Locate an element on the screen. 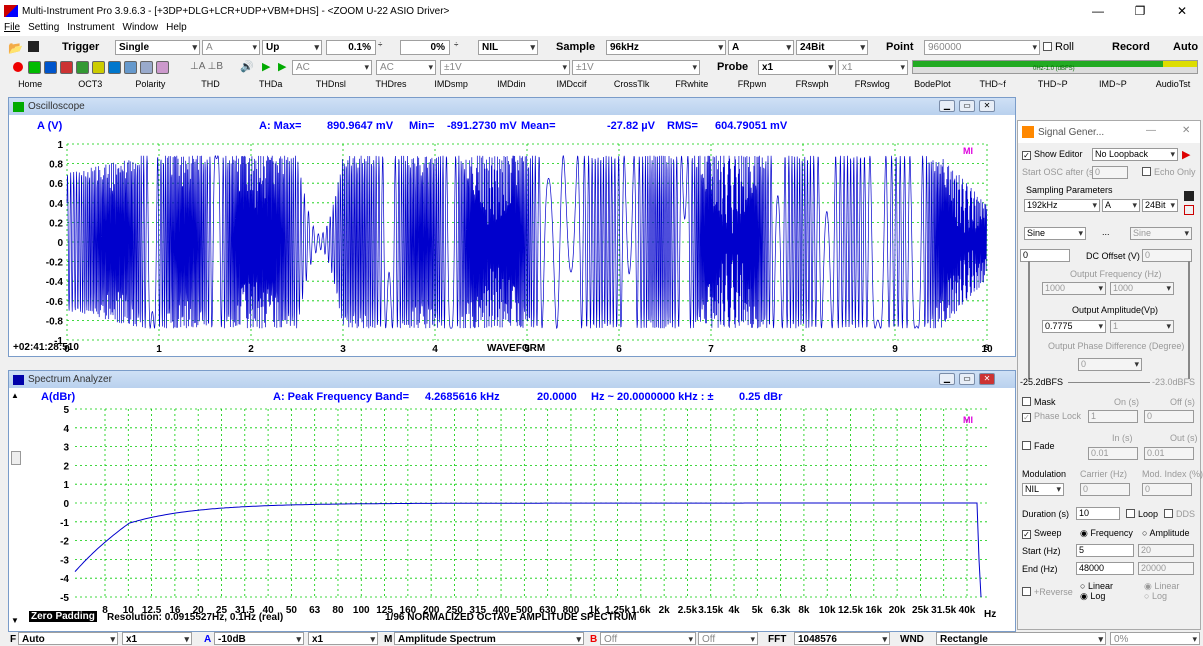 The height and width of the screenshot is (646, 1203). menu-file: File is located at coordinates (12, 27).